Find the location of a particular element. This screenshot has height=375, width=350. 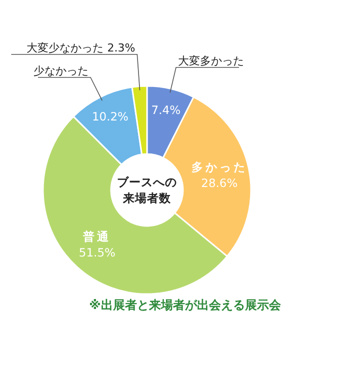

slice-label: 多かった is located at coordinates (219, 167).